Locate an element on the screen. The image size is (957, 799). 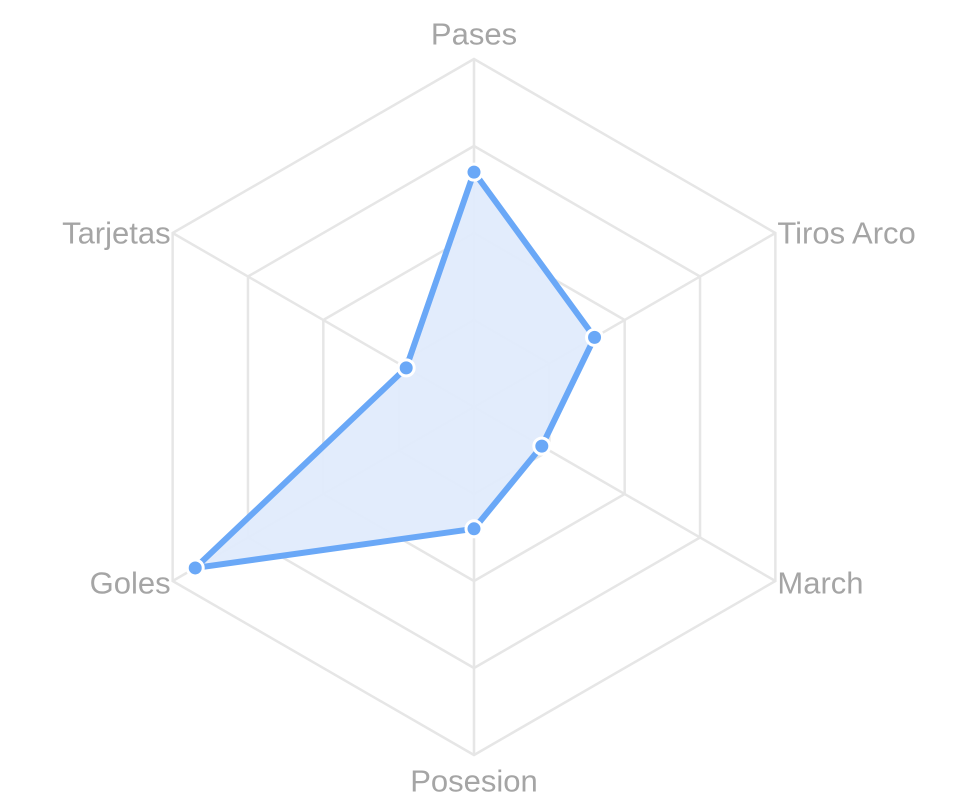
data-point-posesion is located at coordinates (474, 529).